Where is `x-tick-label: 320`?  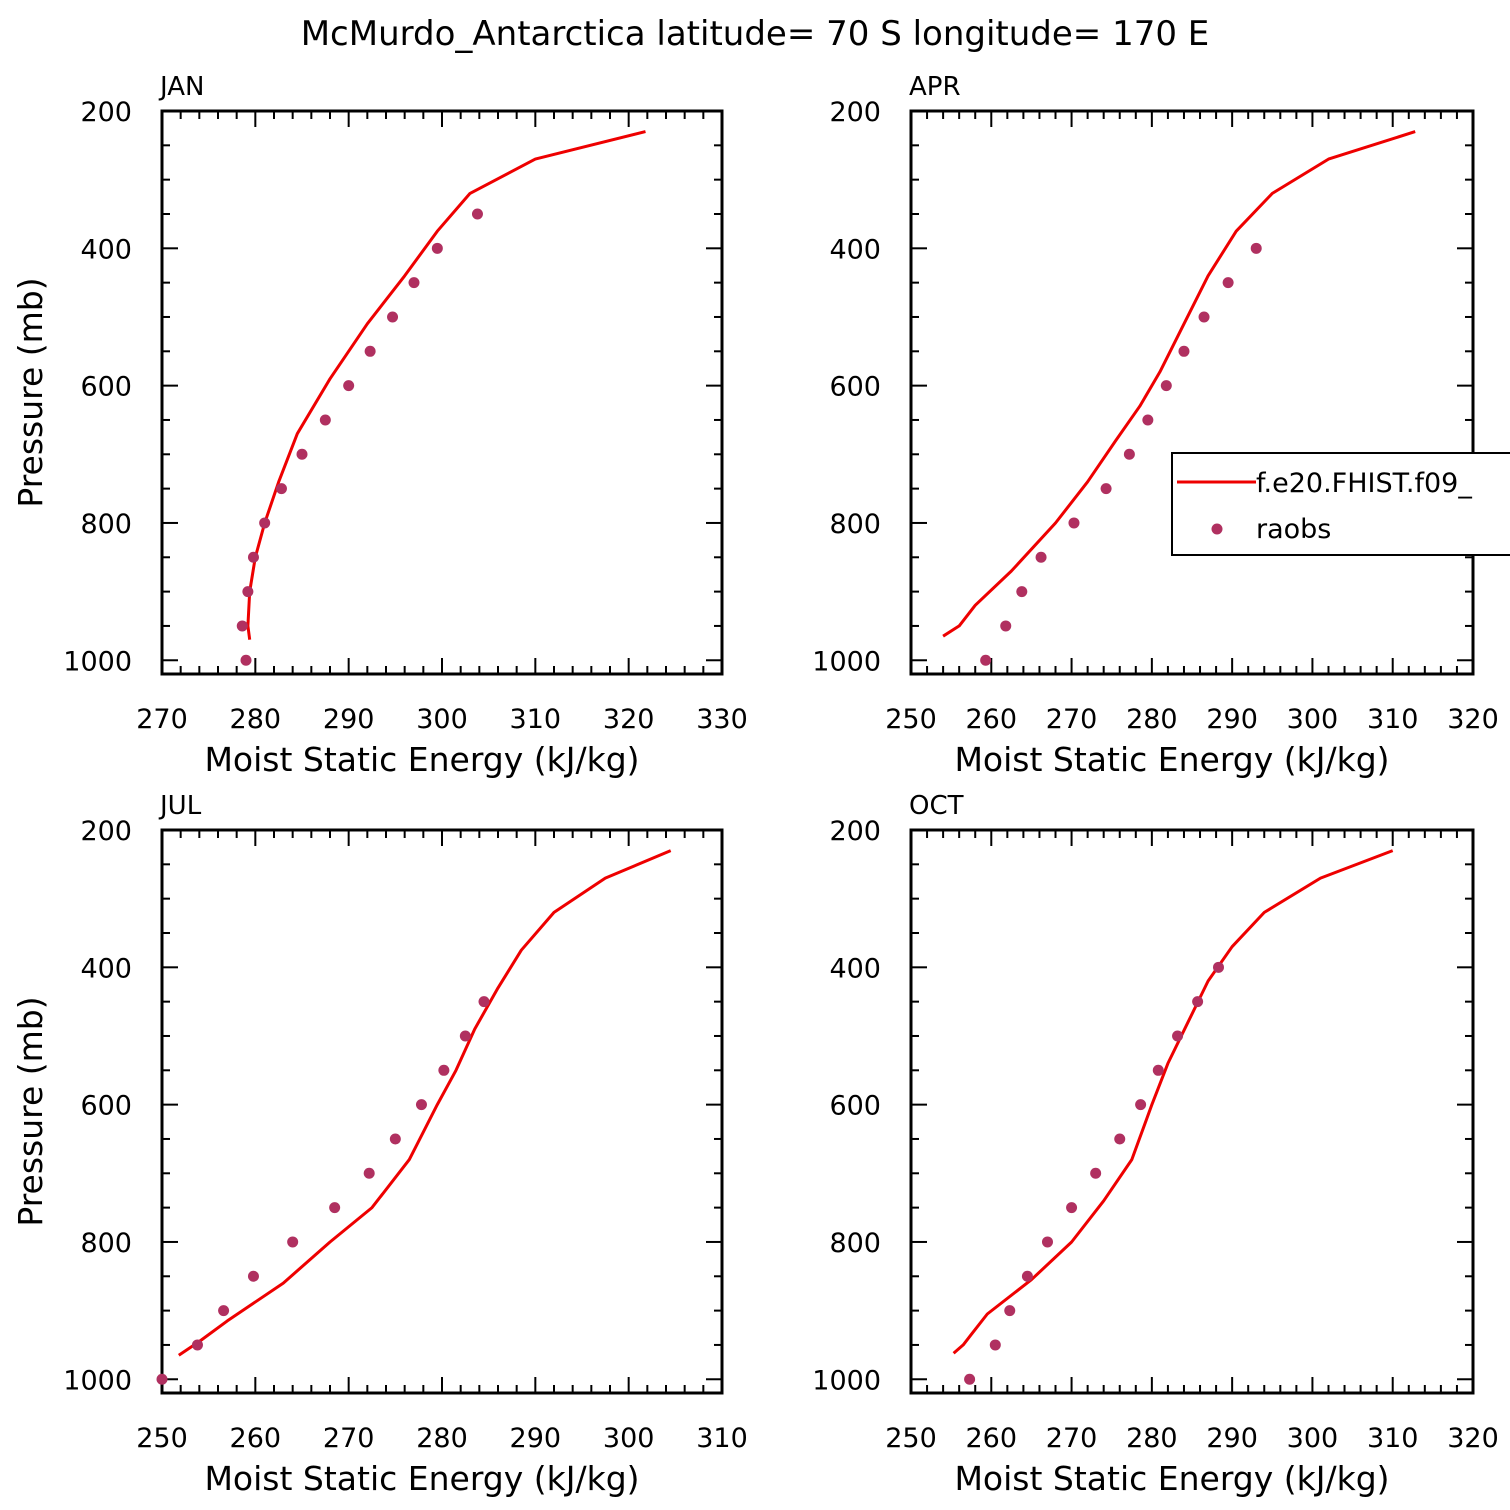
x-tick-label: 320 is located at coordinates (1473, 719).